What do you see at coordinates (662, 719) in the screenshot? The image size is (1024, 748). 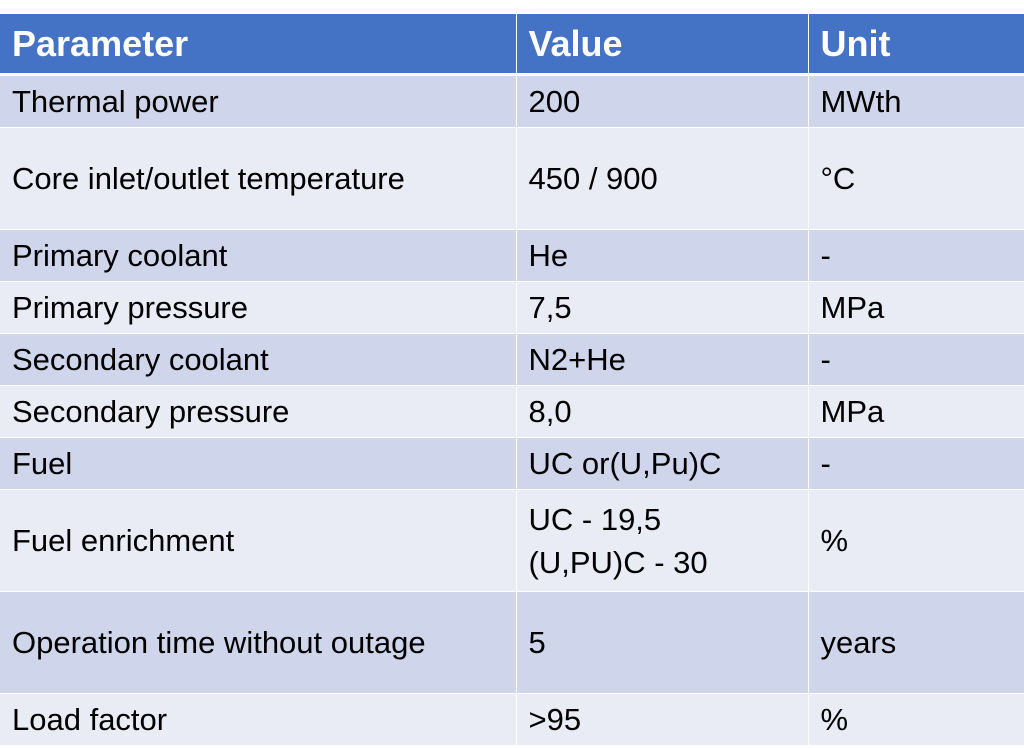 I see `cell-value: >95` at bounding box center [662, 719].